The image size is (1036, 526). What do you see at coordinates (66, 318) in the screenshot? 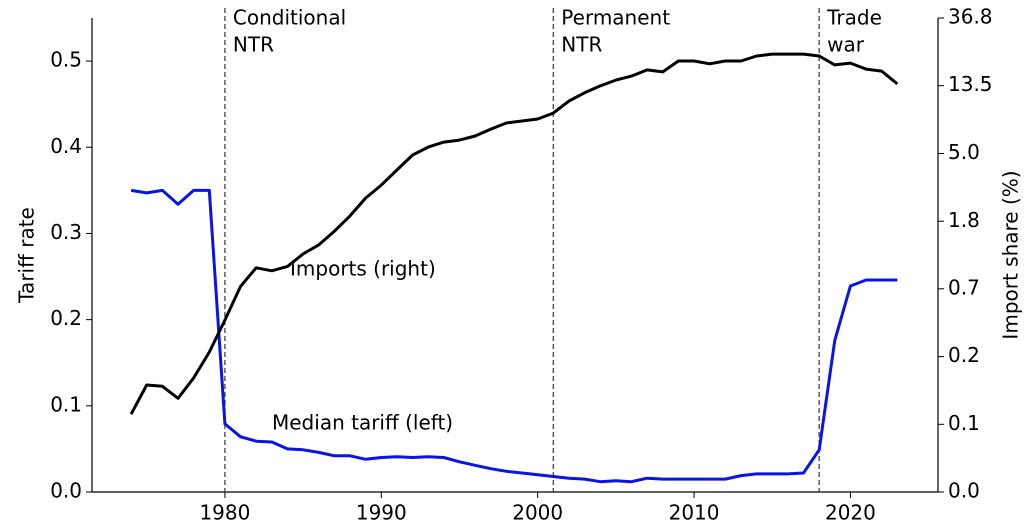
I see `y-tick-label: 0.2` at bounding box center [66, 318].